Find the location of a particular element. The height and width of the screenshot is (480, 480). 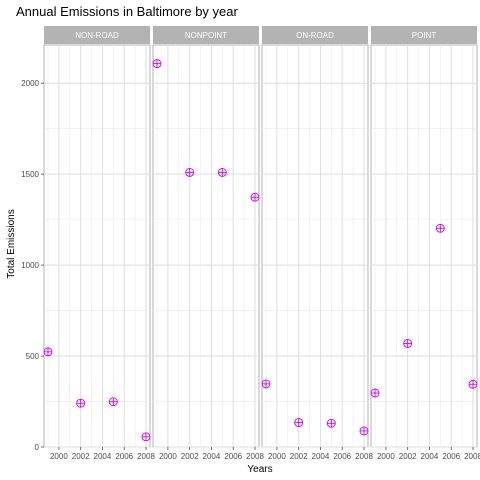

facet-label: NON-ROAD is located at coordinates (97, 35).